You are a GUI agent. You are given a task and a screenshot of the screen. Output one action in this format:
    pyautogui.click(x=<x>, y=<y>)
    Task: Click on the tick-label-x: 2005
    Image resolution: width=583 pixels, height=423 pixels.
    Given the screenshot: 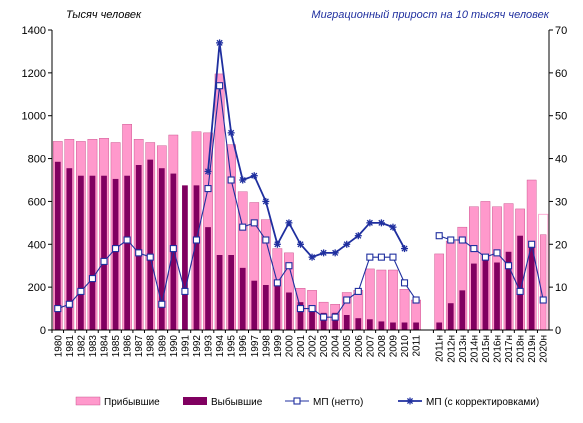 What is the action you would take?
    pyautogui.click(x=347, y=346)
    